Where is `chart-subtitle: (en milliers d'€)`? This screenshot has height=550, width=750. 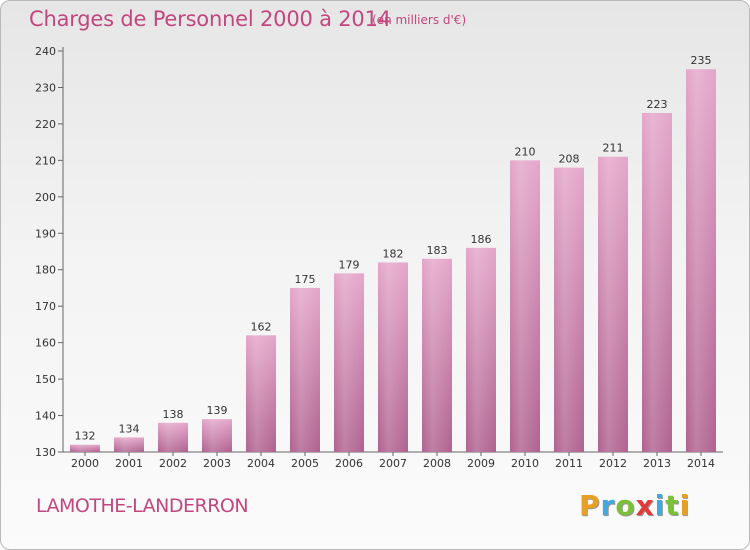
chart-subtitle: (en milliers d'€) is located at coordinates (419, 20).